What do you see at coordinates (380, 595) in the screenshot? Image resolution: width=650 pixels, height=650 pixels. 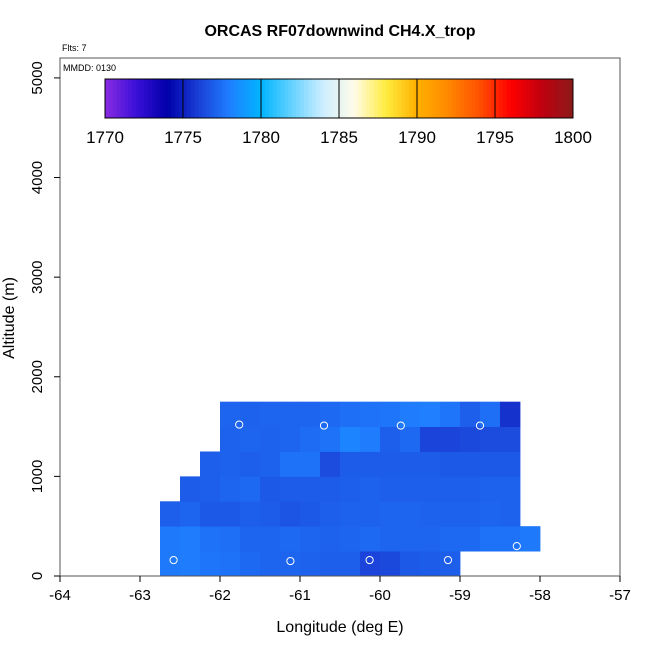 I see `x-tick-label: -60` at bounding box center [380, 595].